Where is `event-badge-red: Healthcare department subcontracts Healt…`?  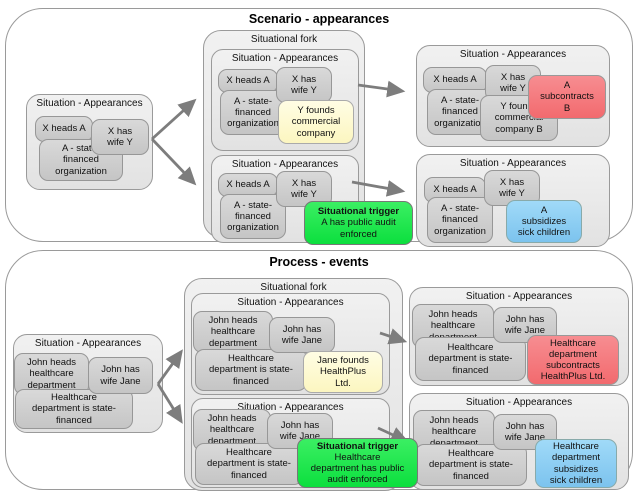
event-badge-red: Healthcare department subcontracts Healt… is located at coordinates (573, 360).